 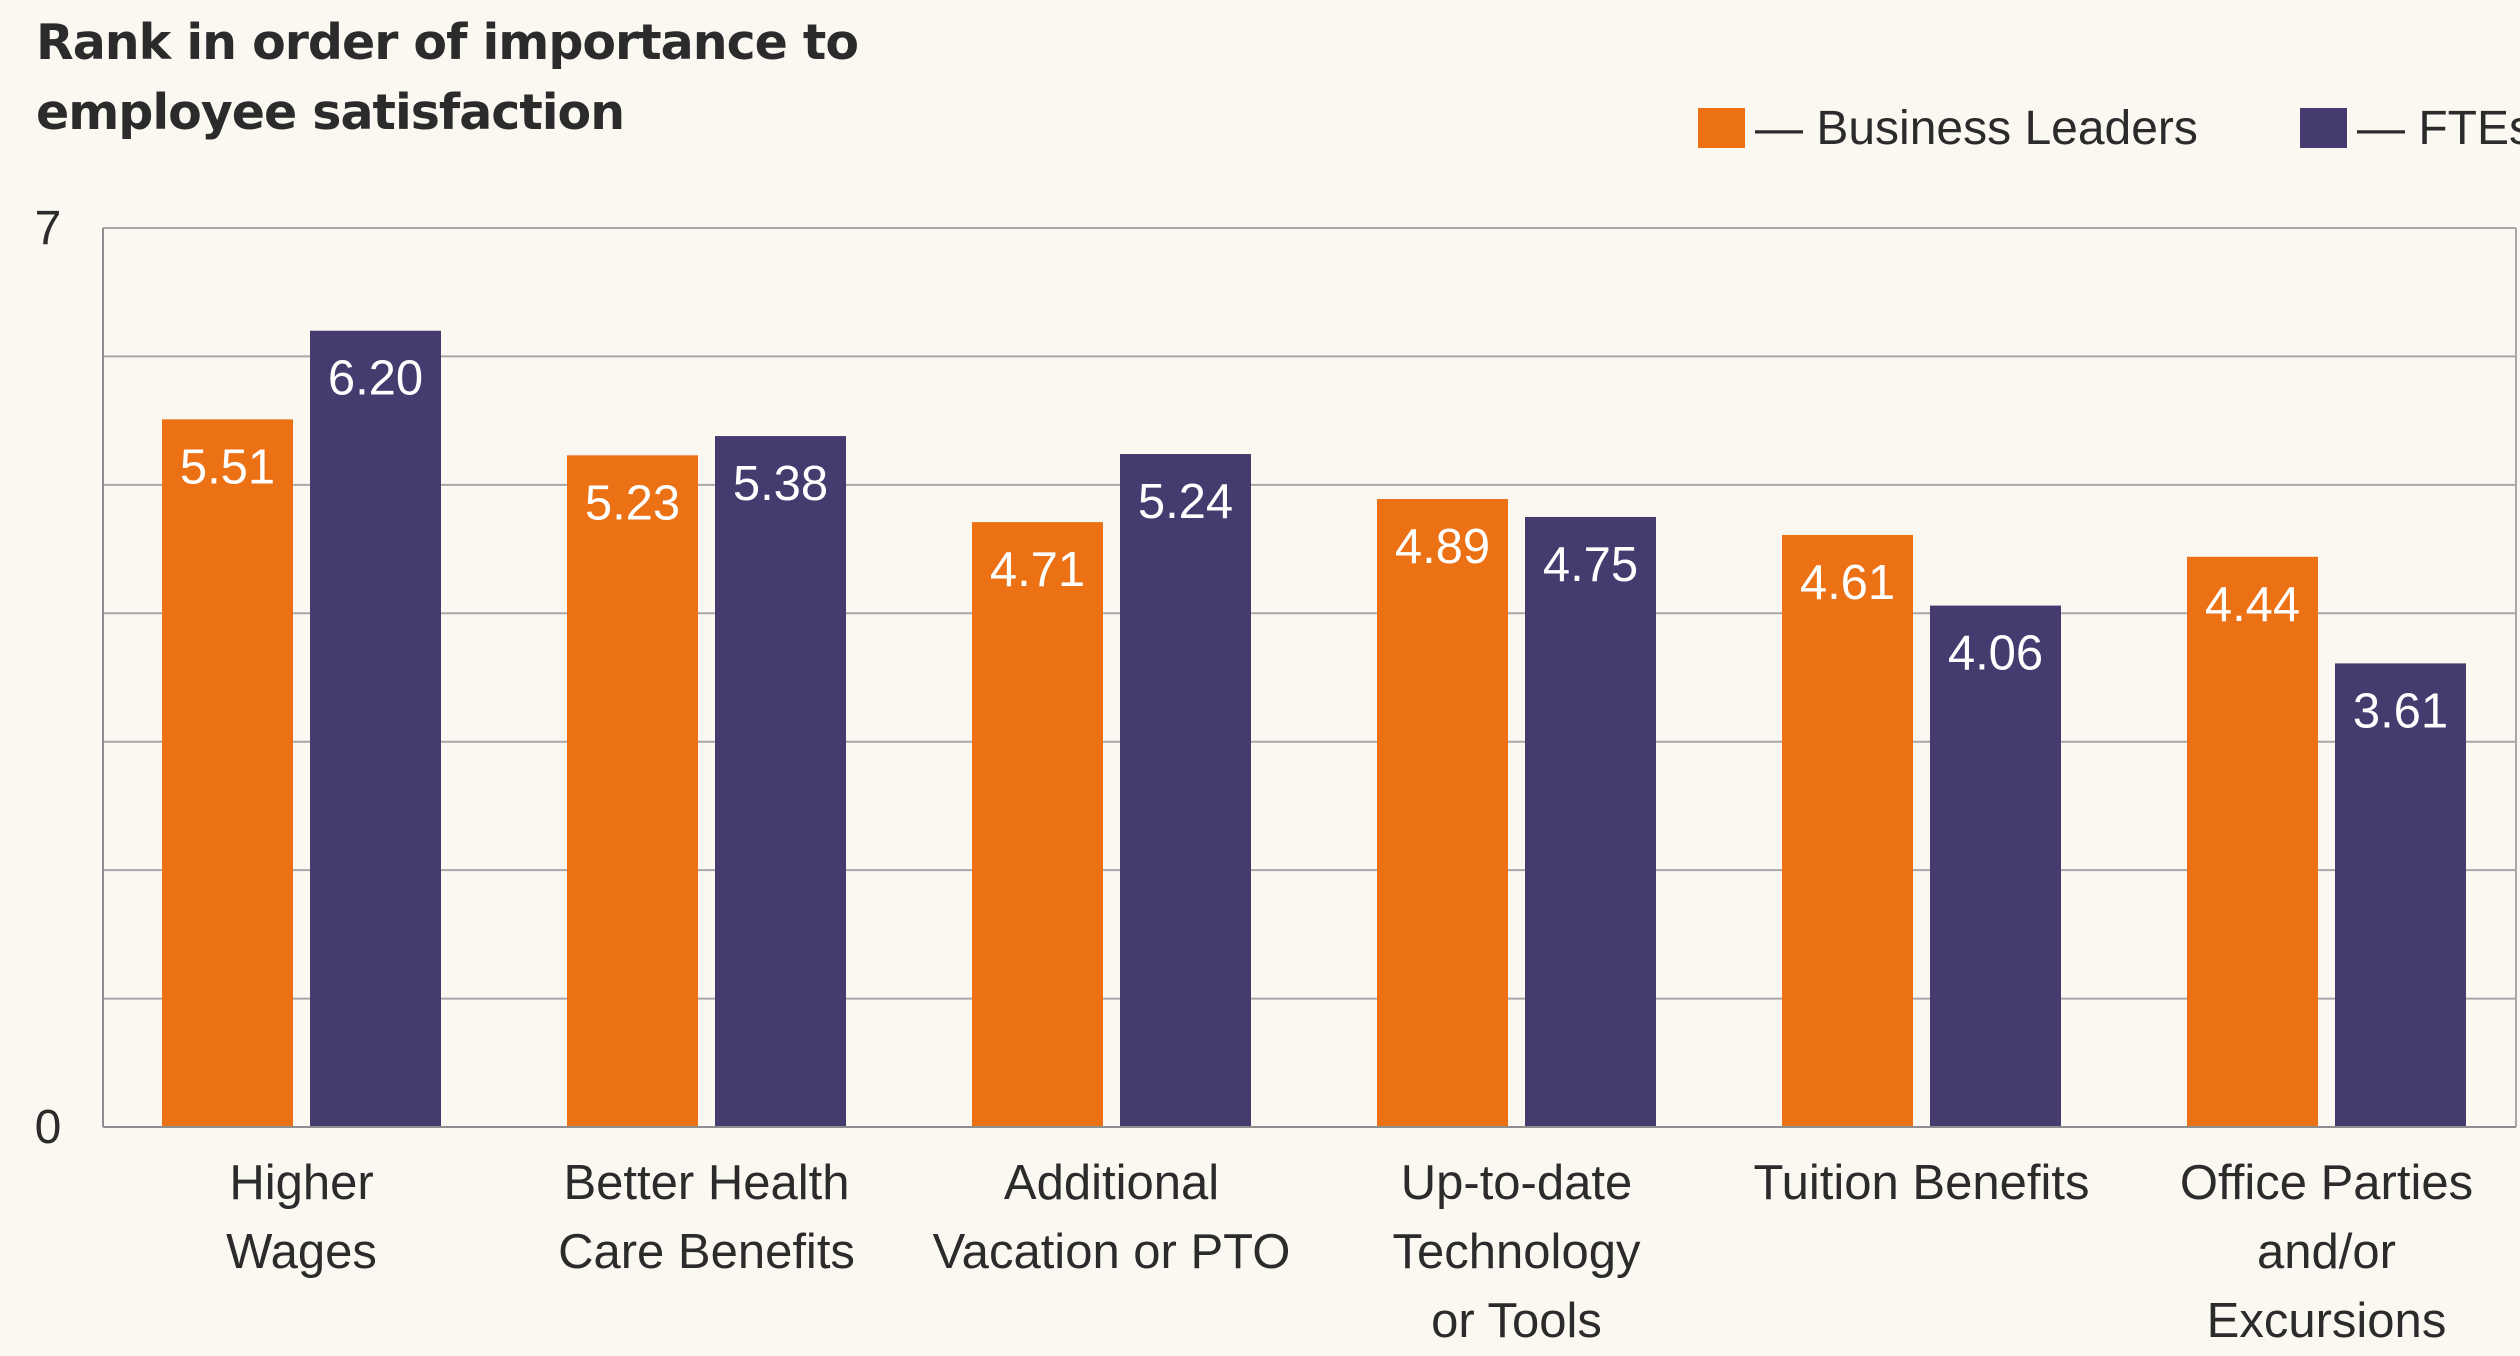 I want to click on data-label: 5.24, so click(x=1185, y=502).